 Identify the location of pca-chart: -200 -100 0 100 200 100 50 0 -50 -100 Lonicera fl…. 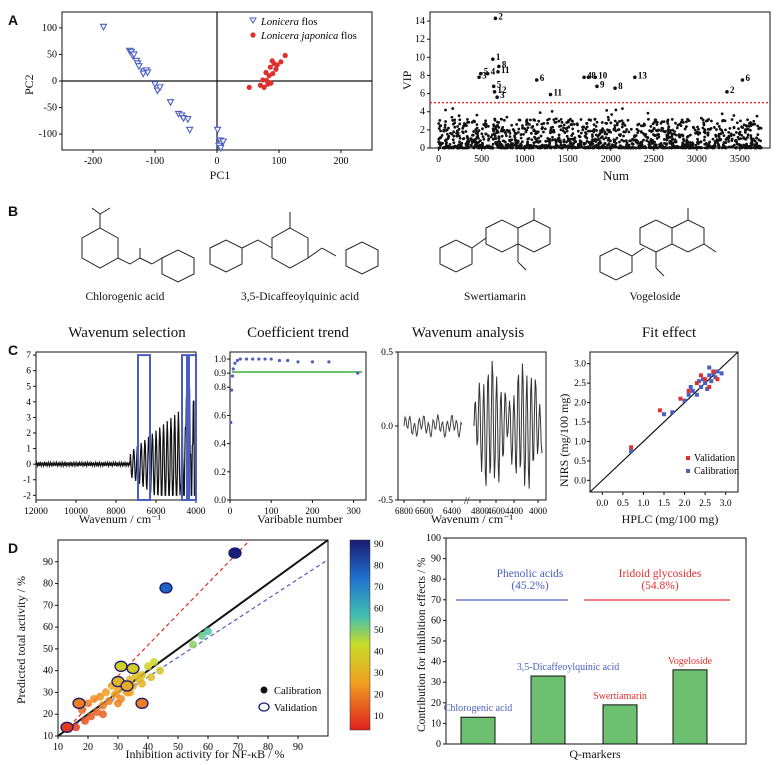
(206, 89).